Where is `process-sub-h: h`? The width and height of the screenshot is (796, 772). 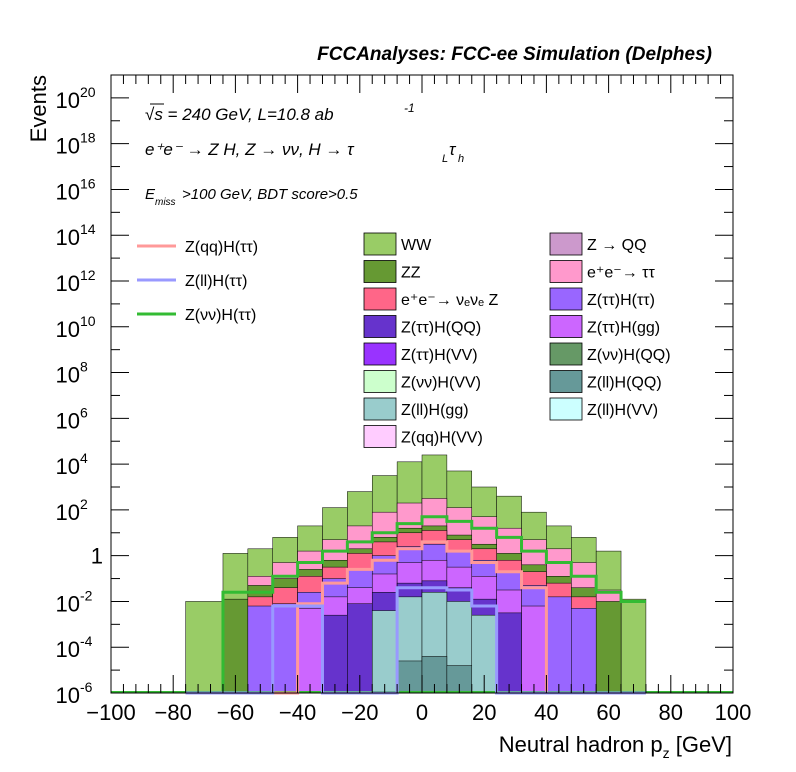
process-sub-h: h is located at coordinates (461, 159).